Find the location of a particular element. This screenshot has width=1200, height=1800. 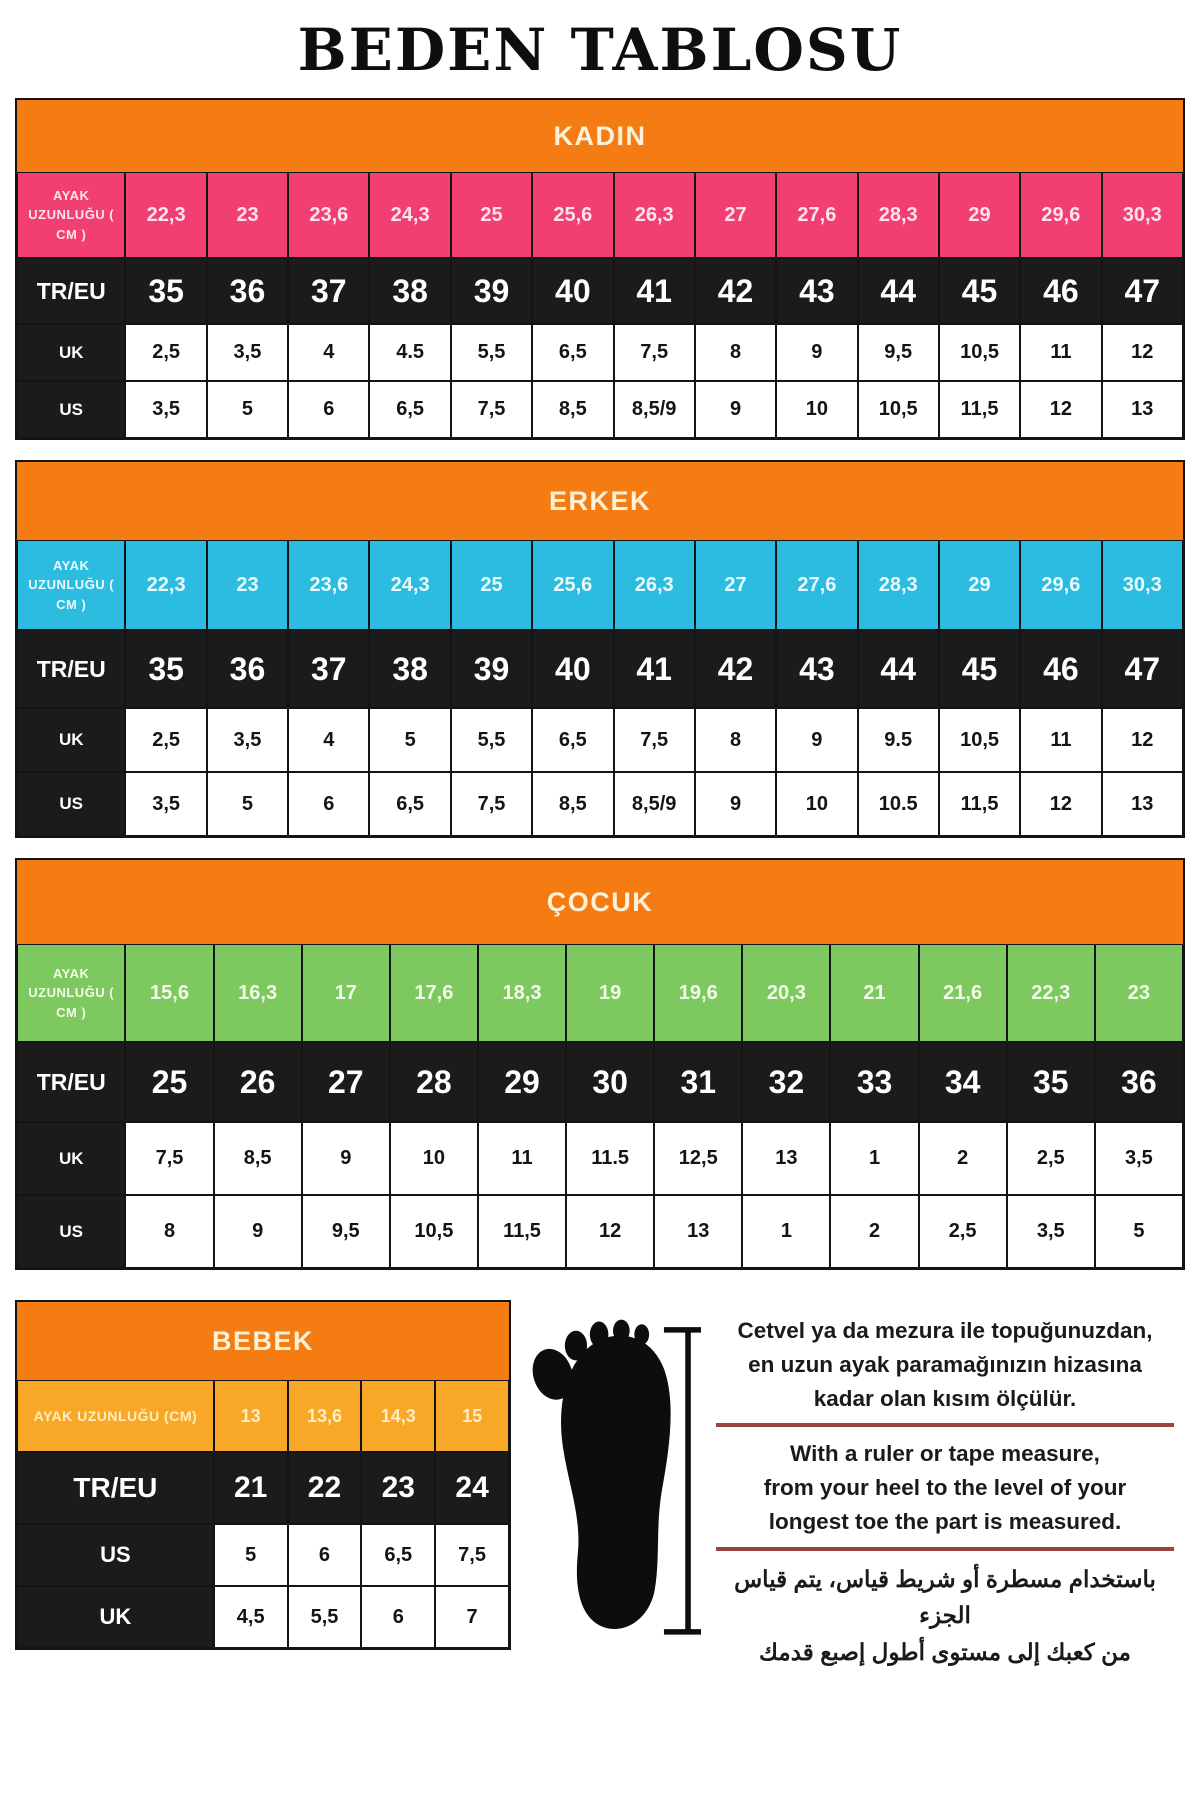

foot-silhouette-icon is located at coordinates (601, 1474).